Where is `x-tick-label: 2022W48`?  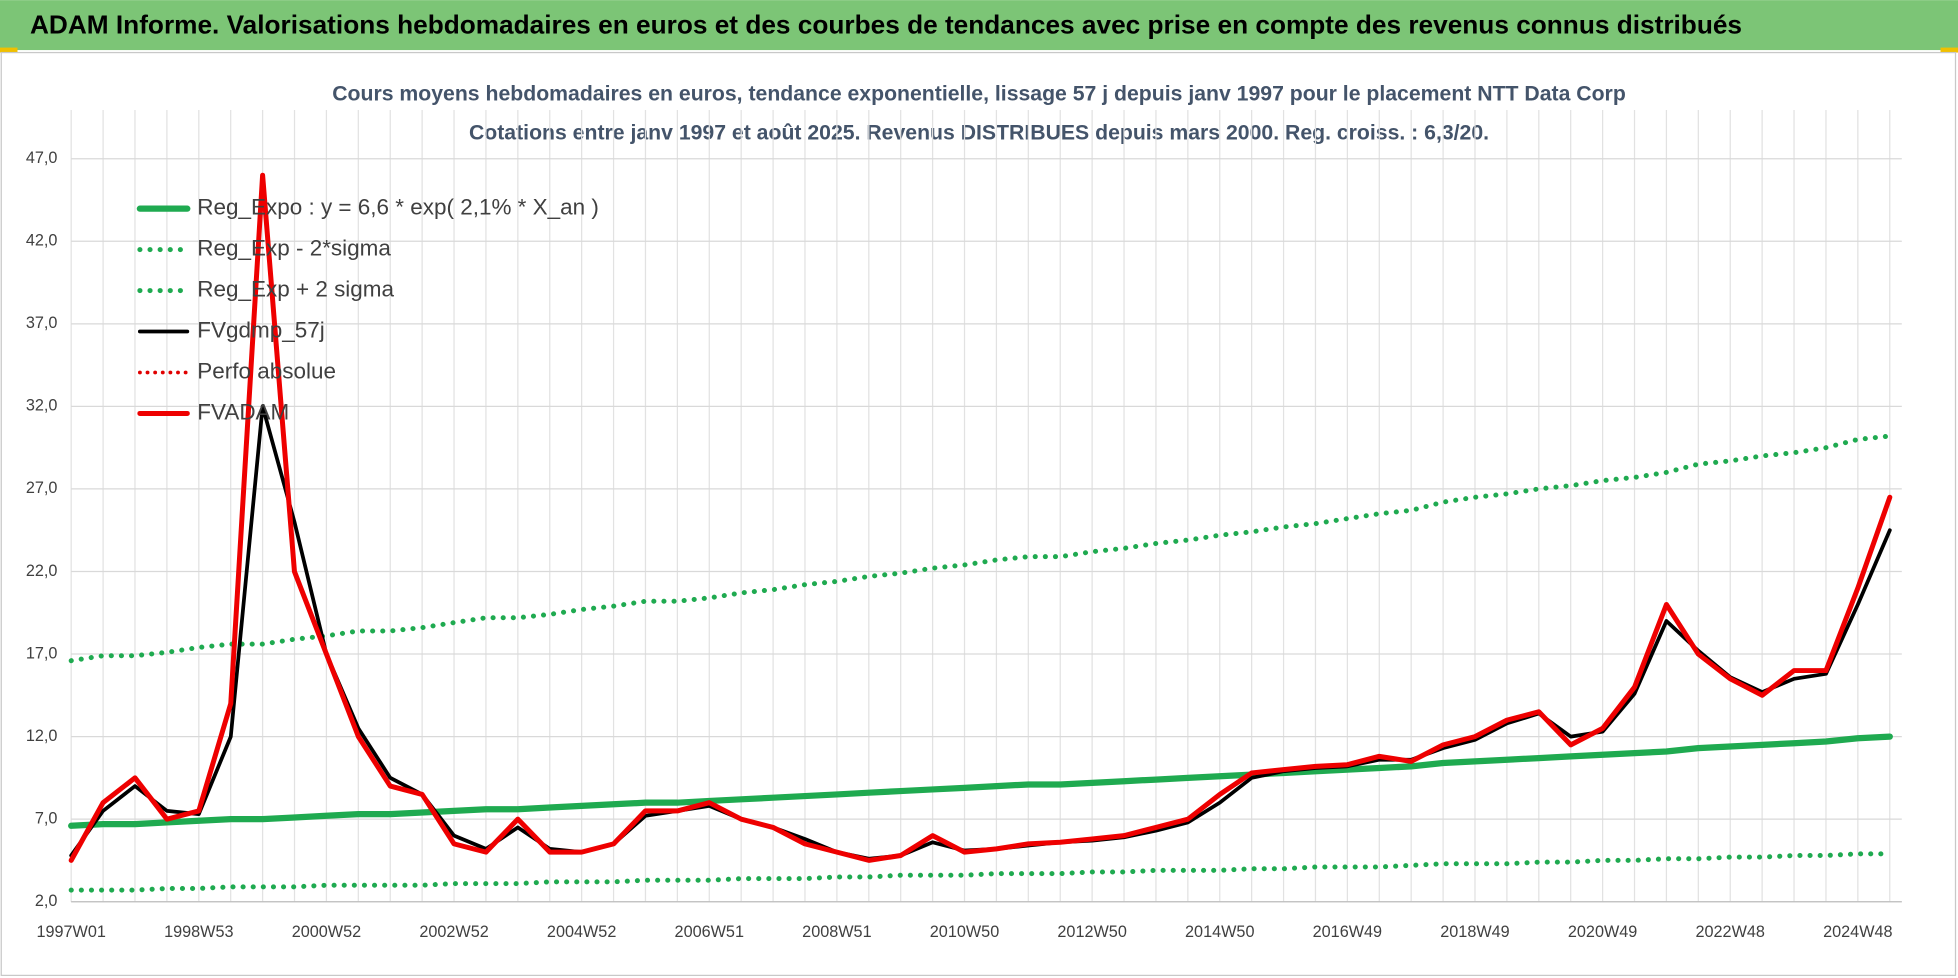 x-tick-label: 2022W48 is located at coordinates (1730, 932).